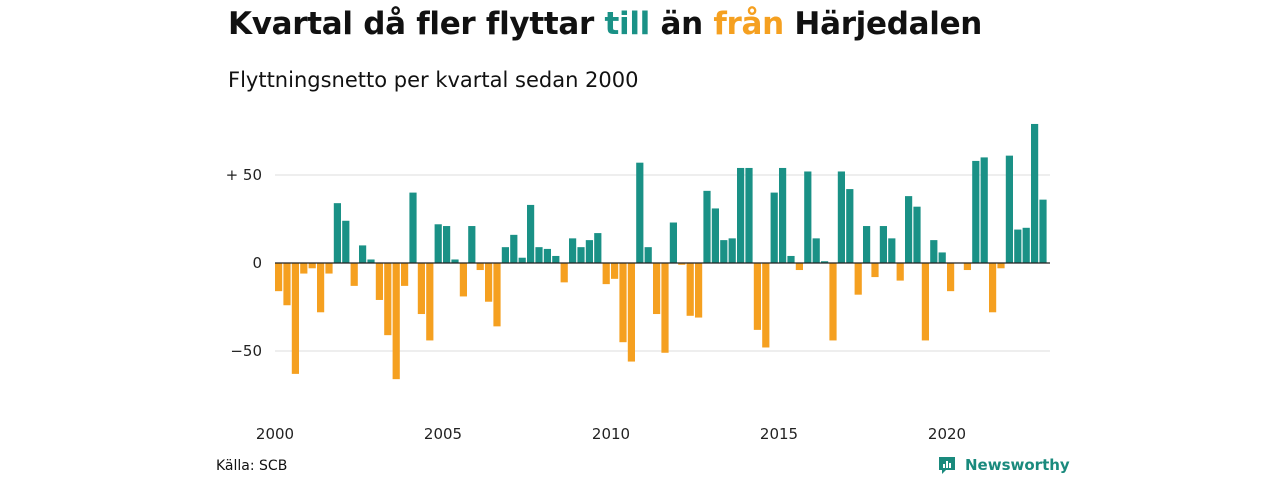 This screenshot has height=480, width=1280. What do you see at coordinates (246, 351) in the screenshot?
I see `y-tick-label: −50` at bounding box center [246, 351].